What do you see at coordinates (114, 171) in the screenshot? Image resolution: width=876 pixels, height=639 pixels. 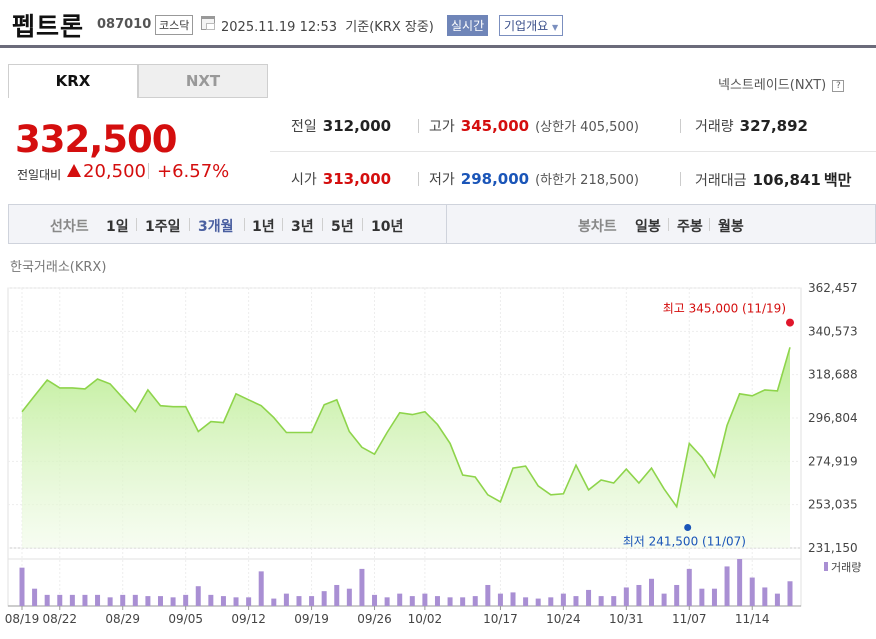 I see `price-change: 20,500` at bounding box center [114, 171].